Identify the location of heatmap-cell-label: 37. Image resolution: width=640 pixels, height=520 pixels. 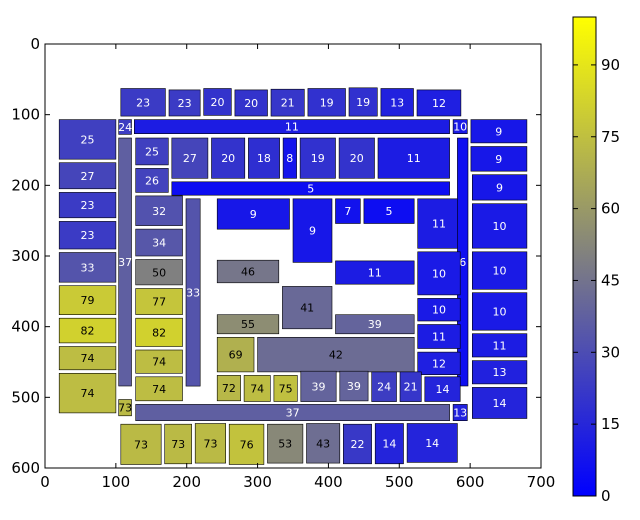
(293, 413).